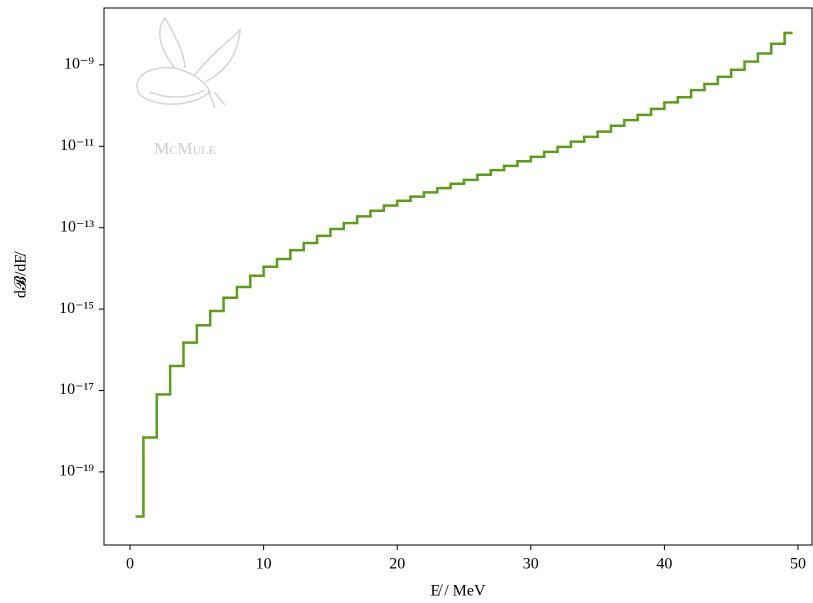 This screenshot has width=813, height=603. What do you see at coordinates (77, 145) in the screenshot?
I see `y-tick-label: 10⁻¹¹` at bounding box center [77, 145].